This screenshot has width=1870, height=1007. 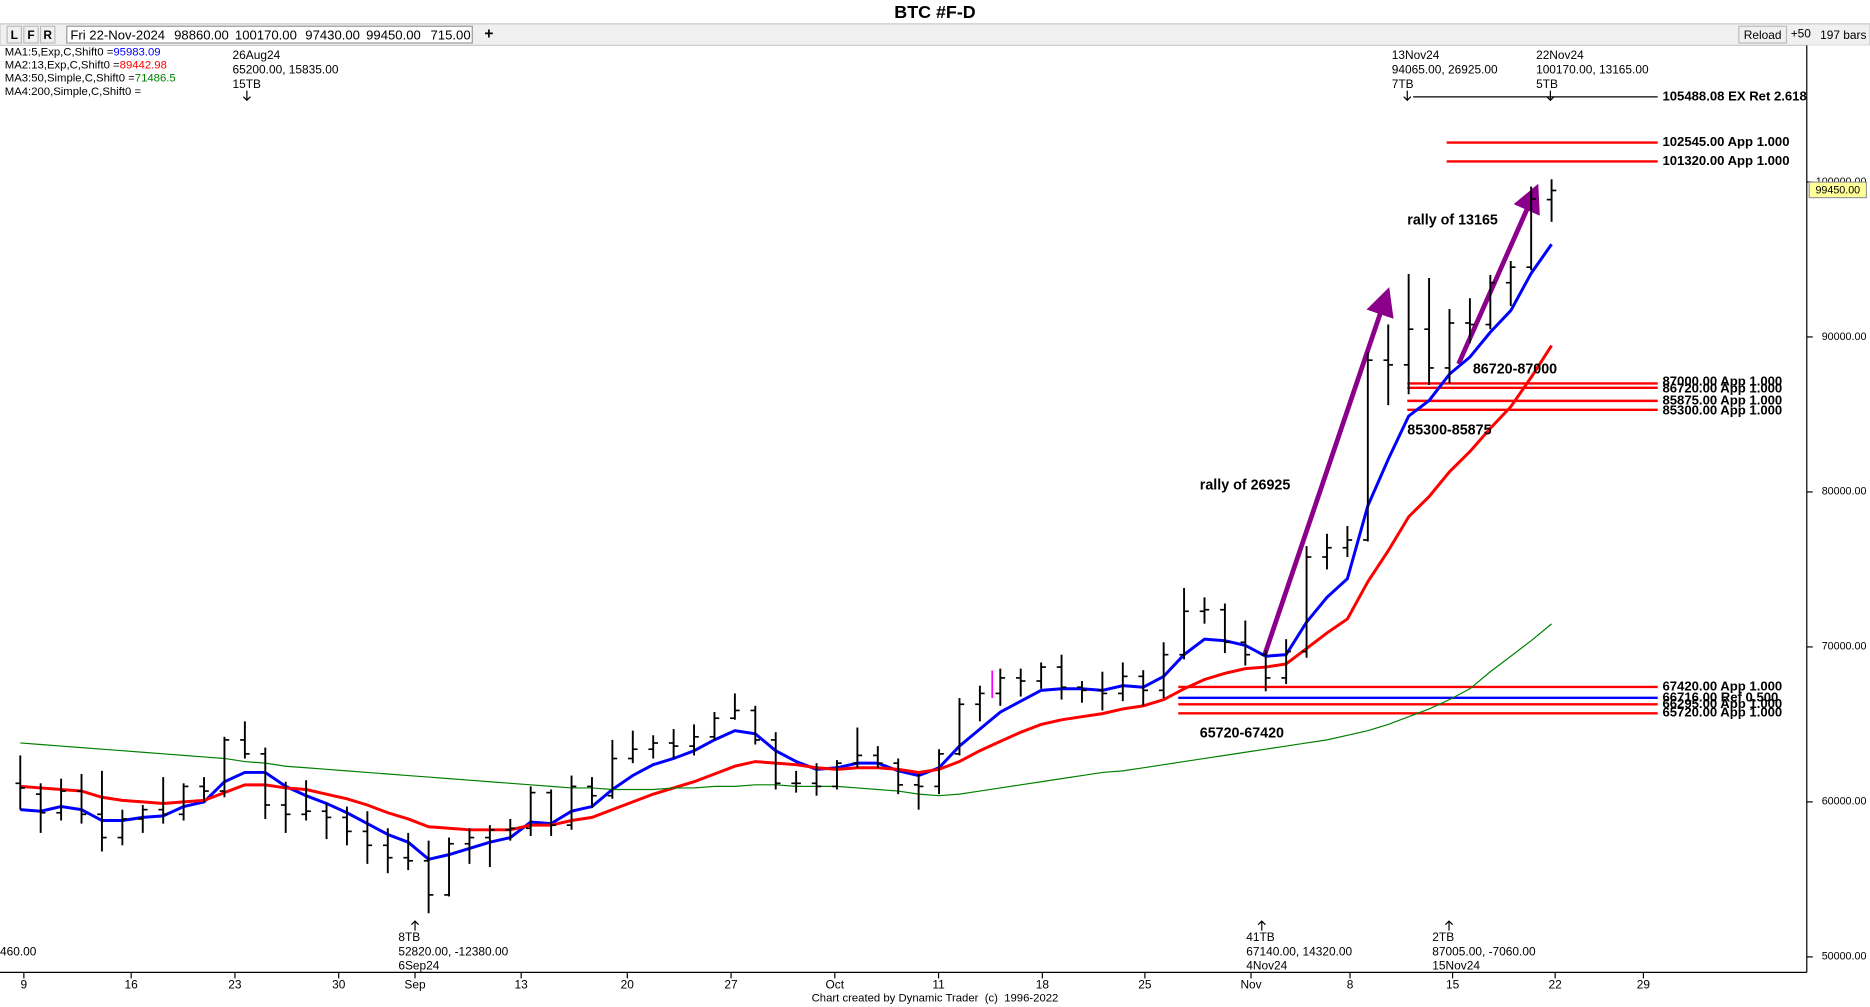 I want to click on add-button: +, so click(x=488, y=34).